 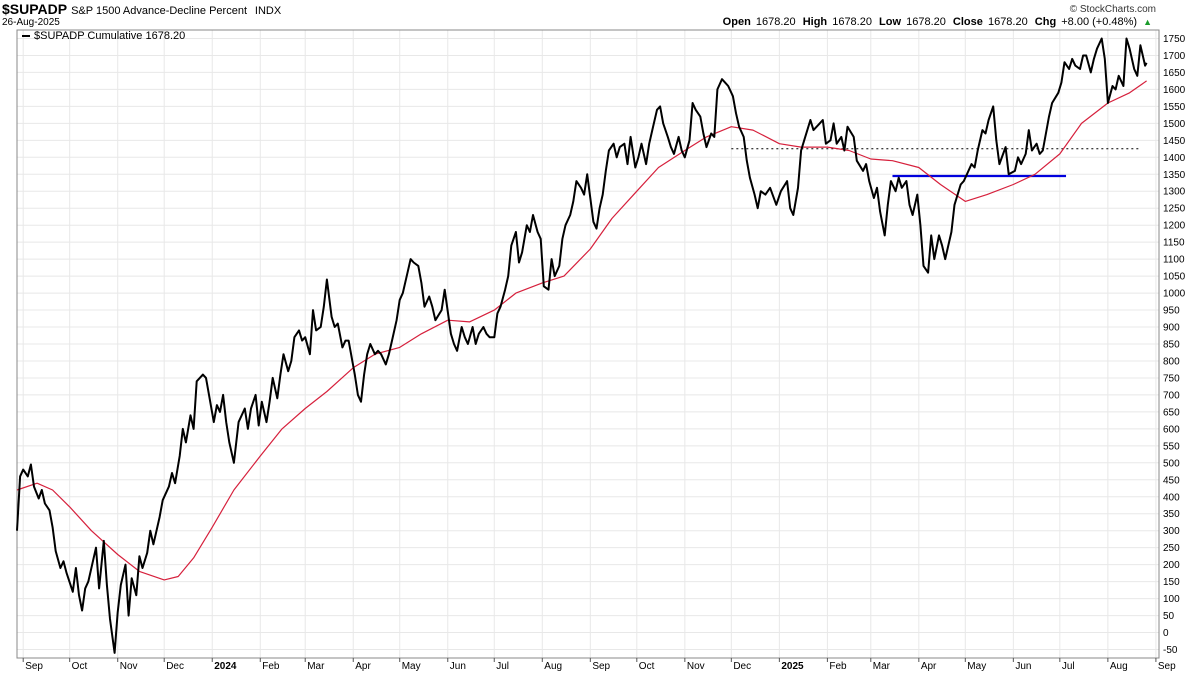 I want to click on y-tick-label: 1350, so click(x=1174, y=175).